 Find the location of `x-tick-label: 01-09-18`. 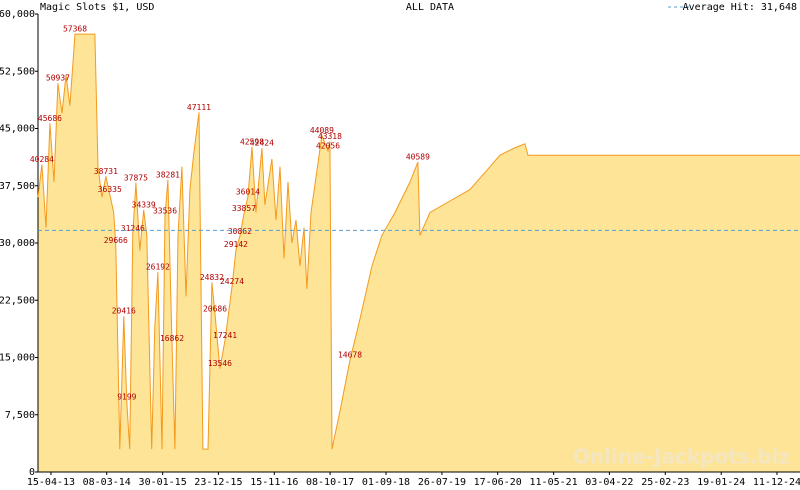

x-tick-label: 01-09-18 is located at coordinates (386, 482).